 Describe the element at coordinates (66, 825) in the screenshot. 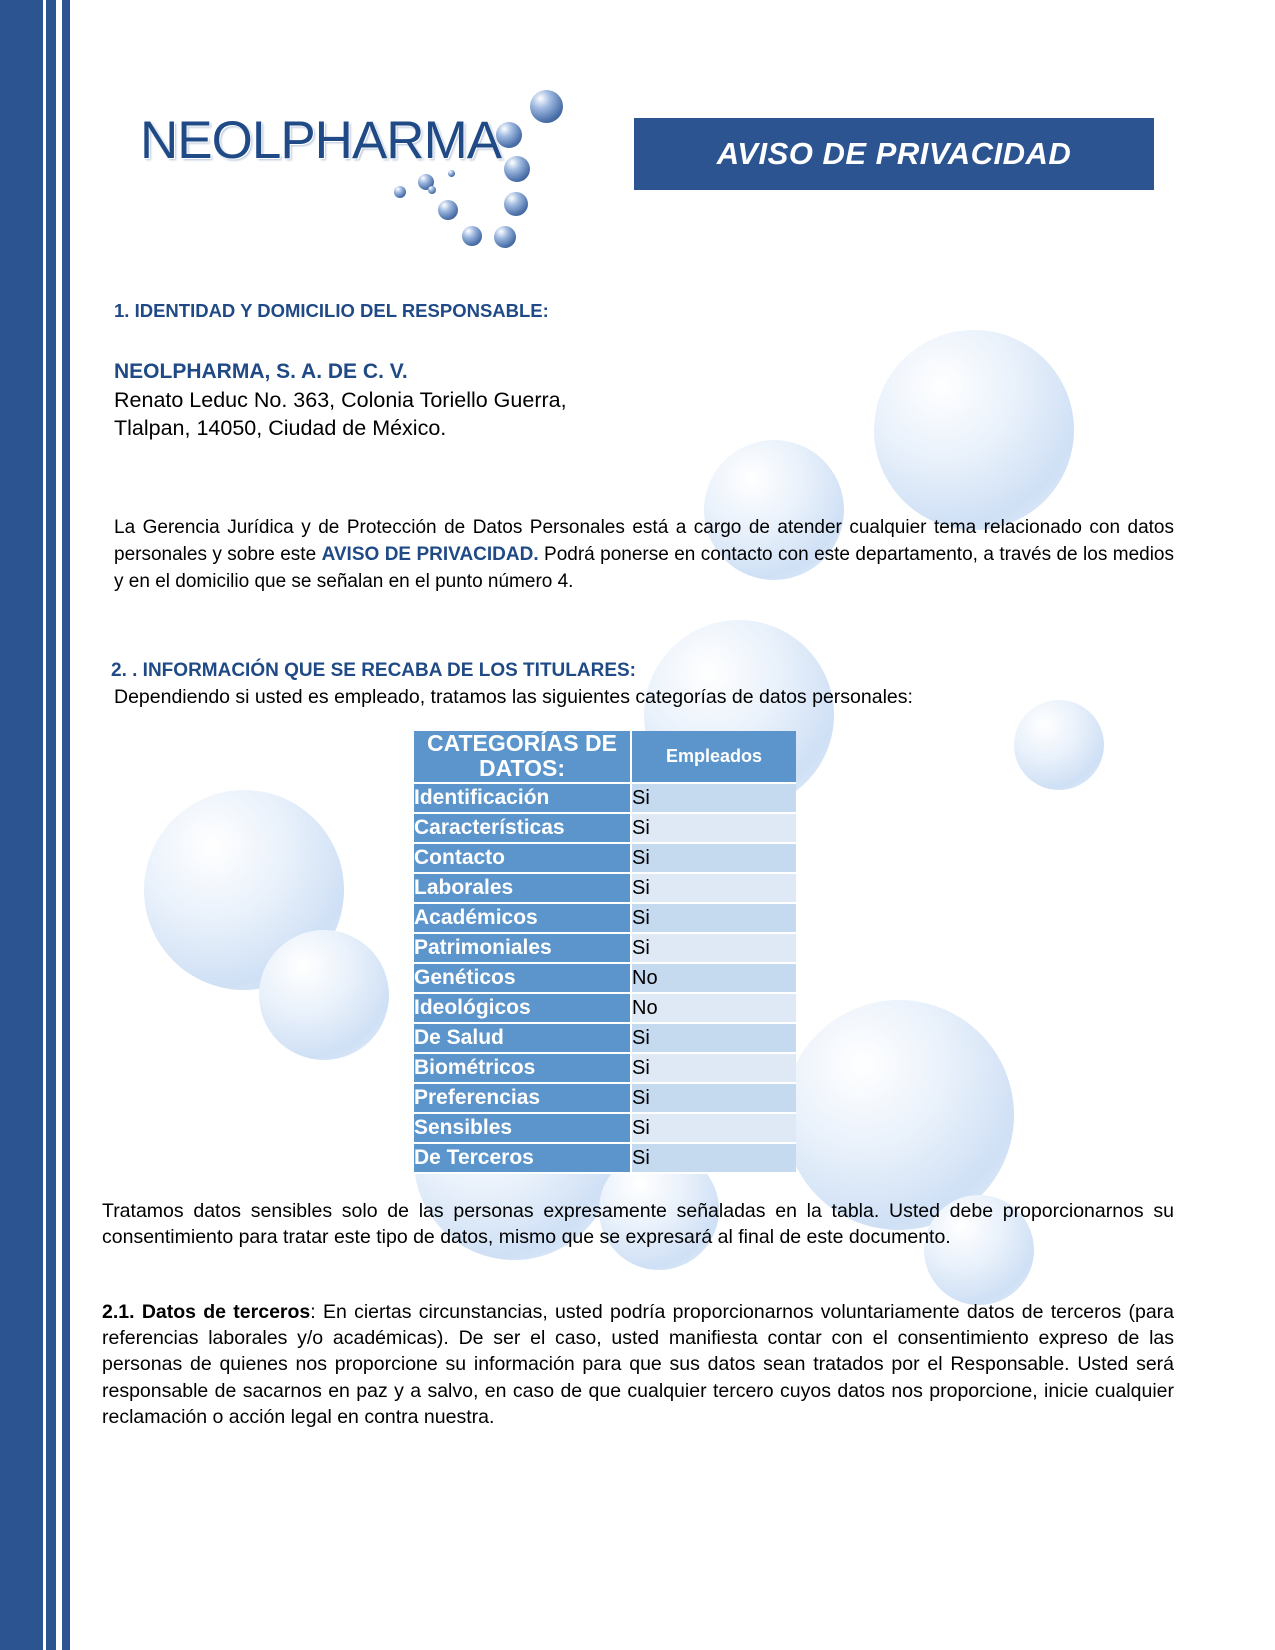

I see `border-stripe-thin` at that location.